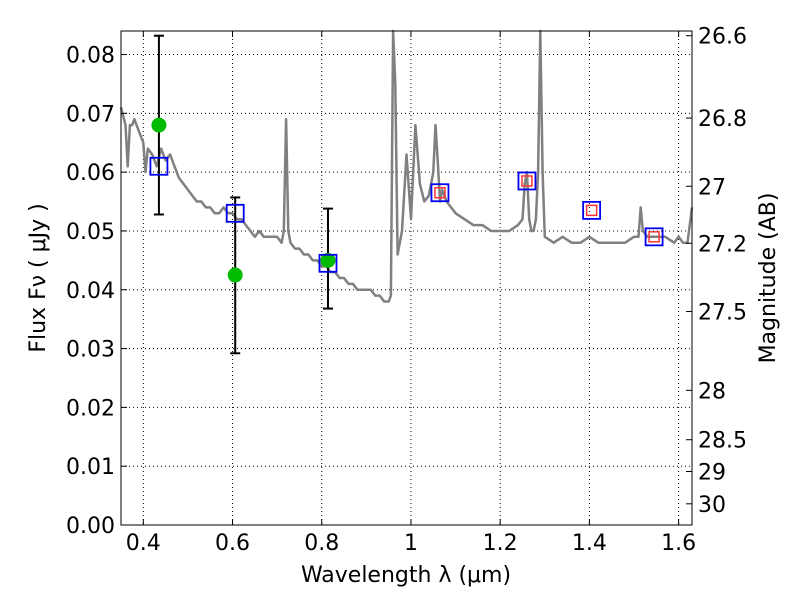 The image size is (800, 600). What do you see at coordinates (243, 200) in the screenshot?
I see `observed-points` at bounding box center [243, 200].